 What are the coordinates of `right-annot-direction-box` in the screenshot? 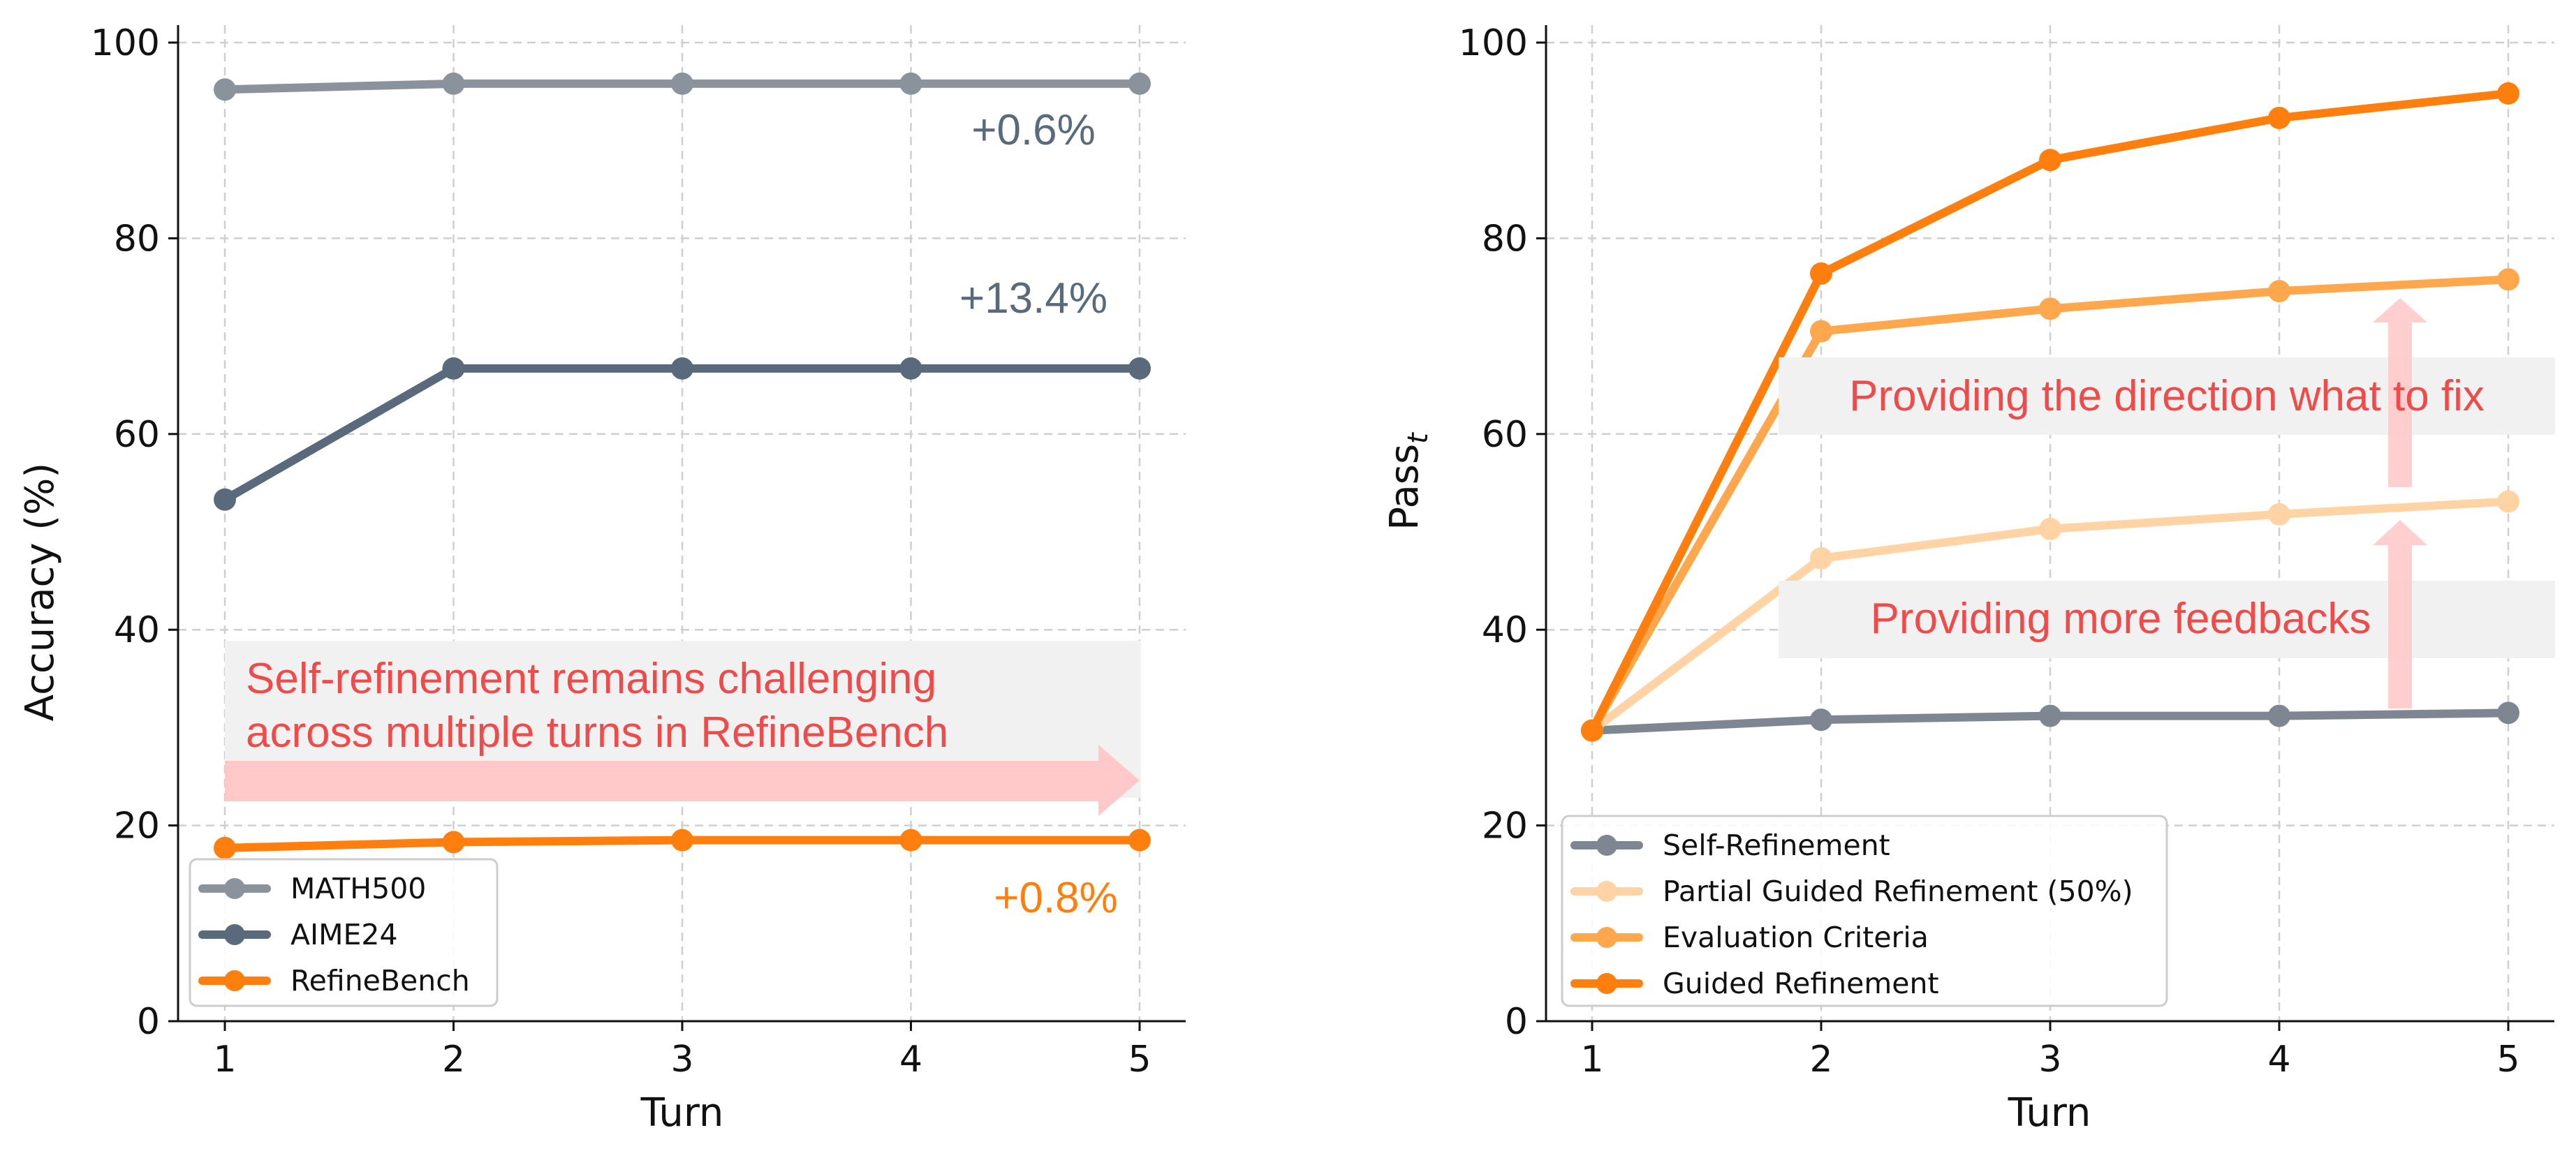 It's located at (2167, 396).